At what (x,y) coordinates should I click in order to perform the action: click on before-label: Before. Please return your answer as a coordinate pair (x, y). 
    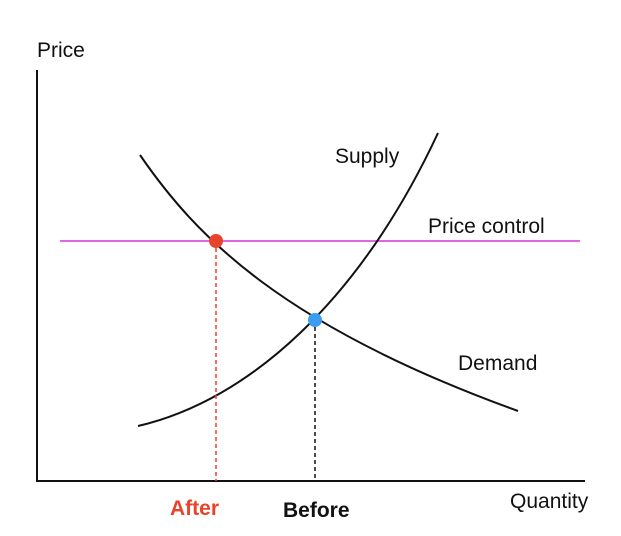
    Looking at the image, I should click on (316, 510).